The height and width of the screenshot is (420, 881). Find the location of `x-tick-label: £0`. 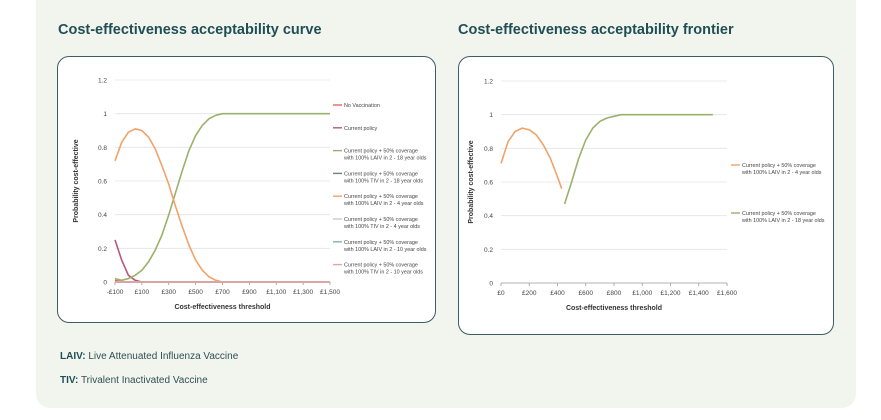

x-tick-label: £0 is located at coordinates (501, 293).